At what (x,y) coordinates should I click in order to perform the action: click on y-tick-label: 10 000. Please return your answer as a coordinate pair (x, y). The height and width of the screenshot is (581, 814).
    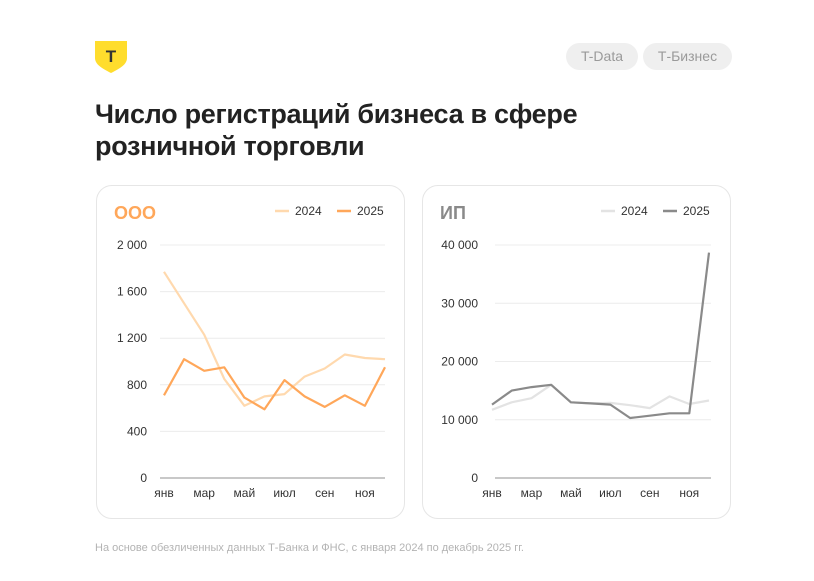
    Looking at the image, I should click on (459, 420).